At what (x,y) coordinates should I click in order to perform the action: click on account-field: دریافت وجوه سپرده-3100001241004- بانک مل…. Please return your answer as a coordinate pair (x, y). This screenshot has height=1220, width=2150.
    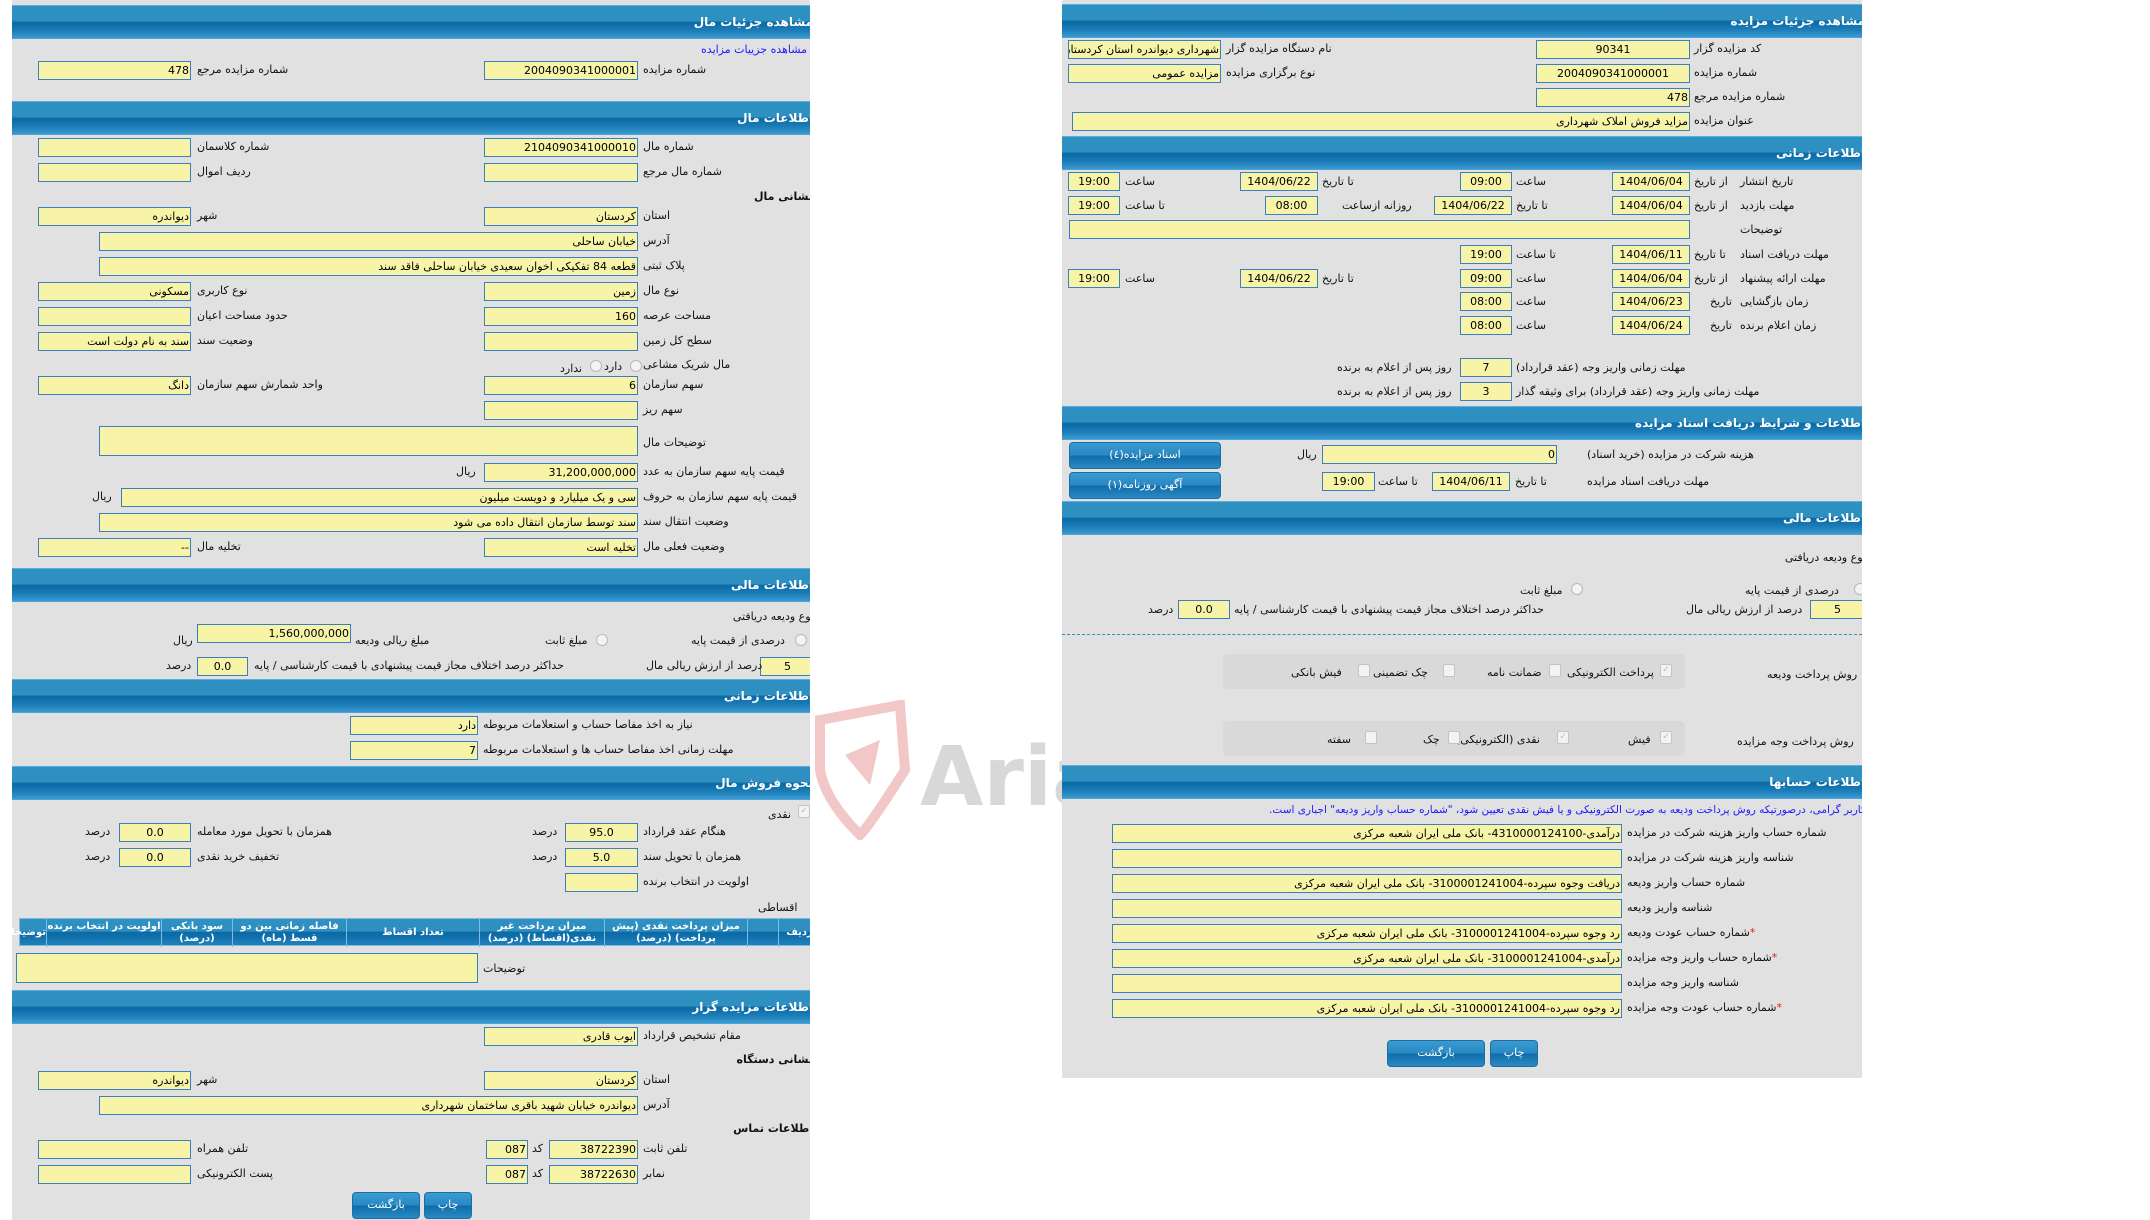
    Looking at the image, I should click on (1367, 883).